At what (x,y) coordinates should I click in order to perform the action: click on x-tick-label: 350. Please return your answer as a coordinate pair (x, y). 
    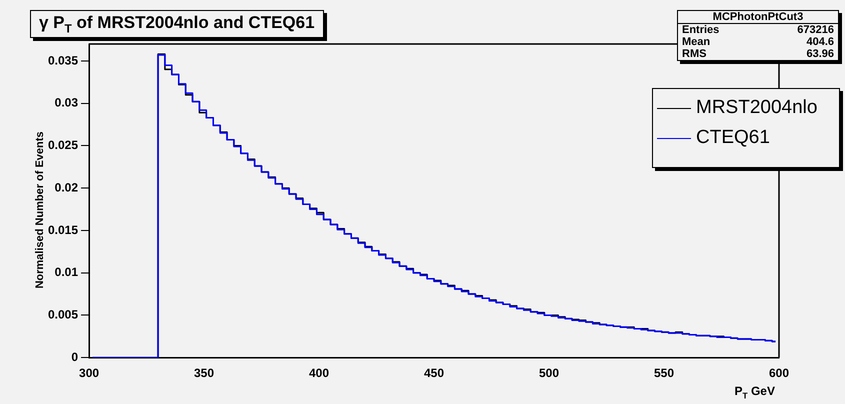
    Looking at the image, I should click on (204, 373).